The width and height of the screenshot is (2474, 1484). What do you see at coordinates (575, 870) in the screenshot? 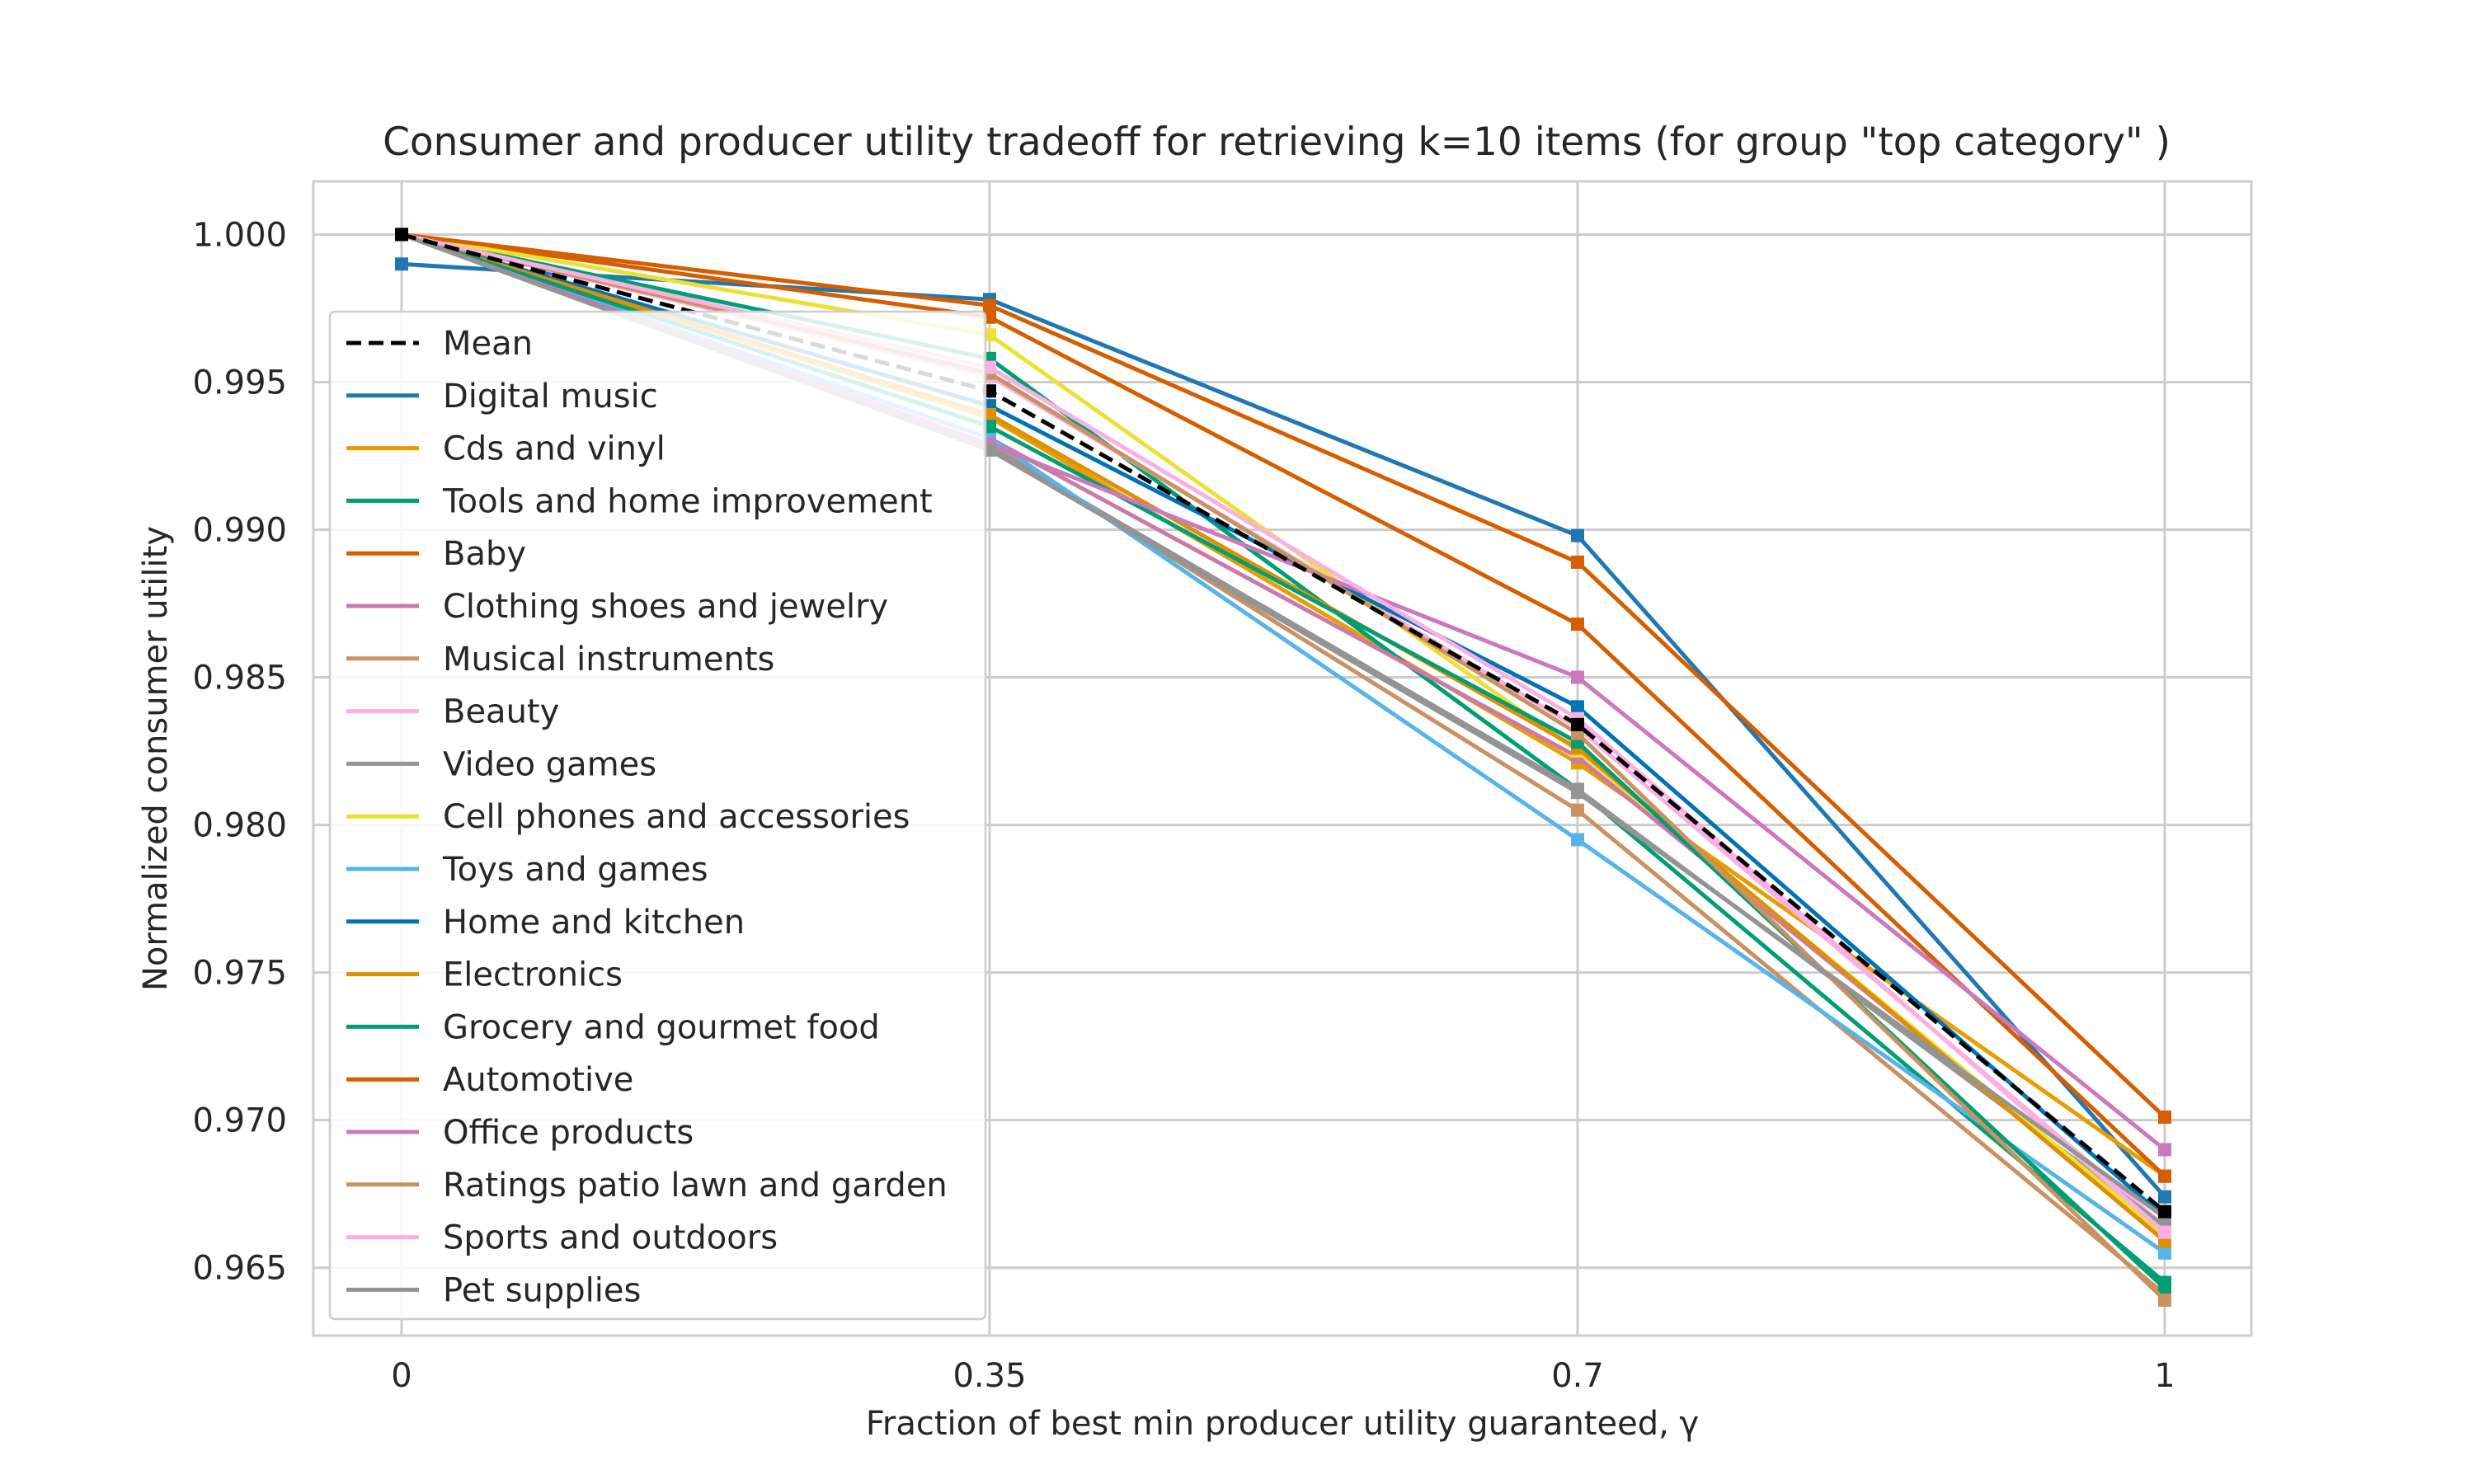
I see `legend-label: Toys and games` at bounding box center [575, 870].